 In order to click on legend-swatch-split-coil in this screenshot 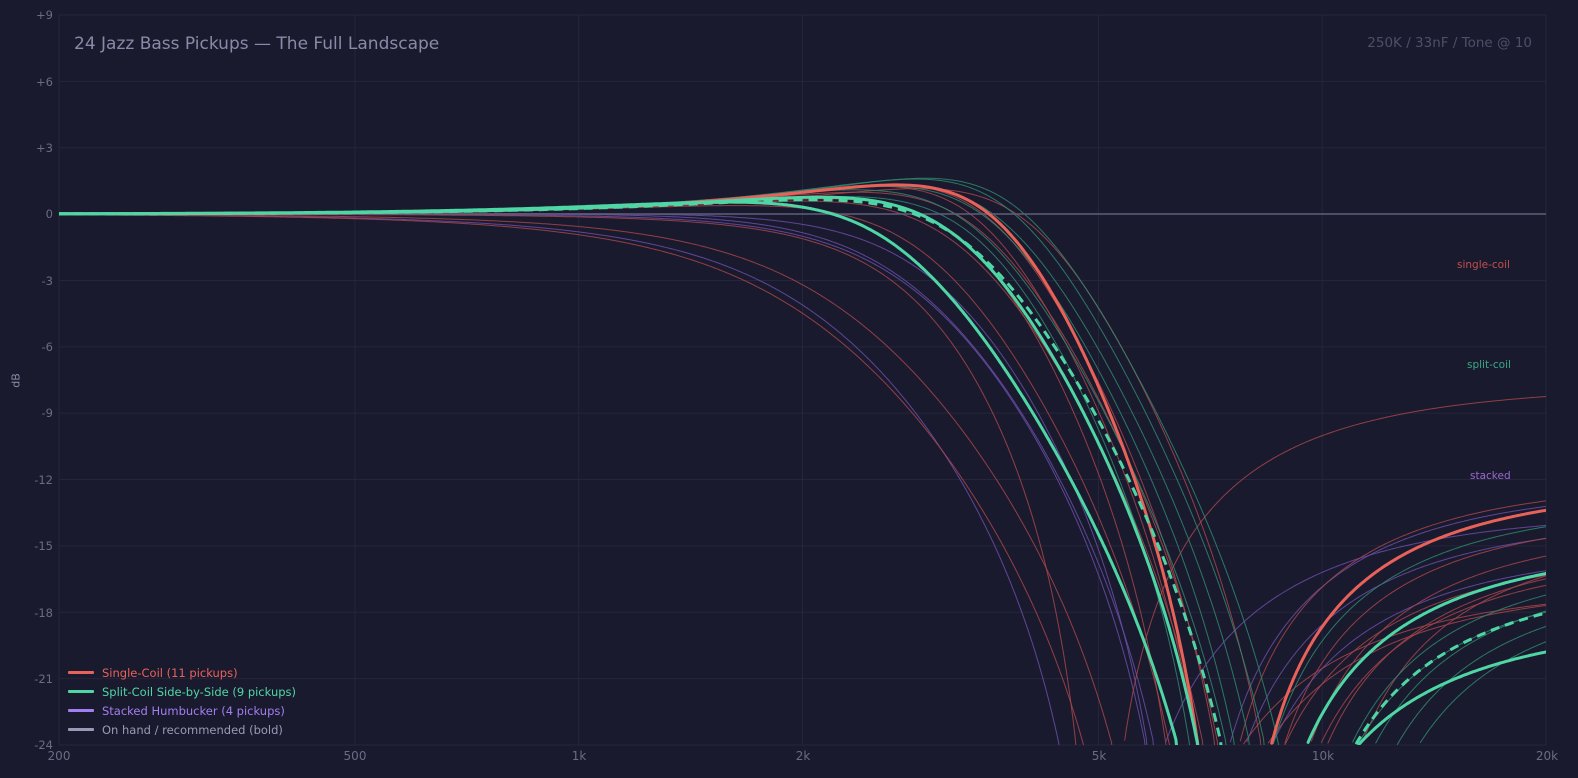, I will do `click(81, 691)`.